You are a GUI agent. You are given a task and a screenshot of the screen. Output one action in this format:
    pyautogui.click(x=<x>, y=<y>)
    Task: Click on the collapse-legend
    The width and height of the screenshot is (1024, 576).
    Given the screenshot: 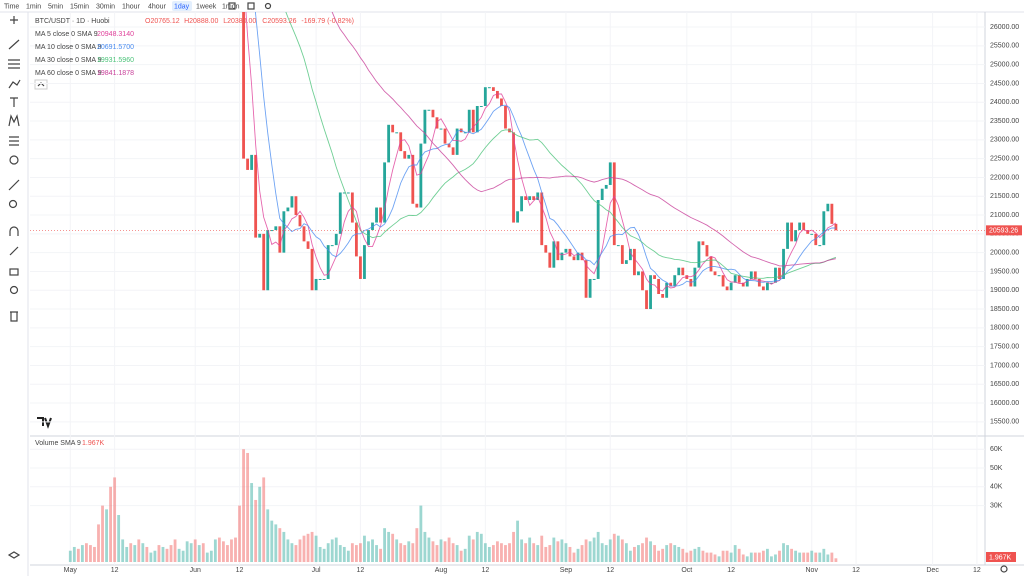 What is the action you would take?
    pyautogui.click(x=41, y=84)
    